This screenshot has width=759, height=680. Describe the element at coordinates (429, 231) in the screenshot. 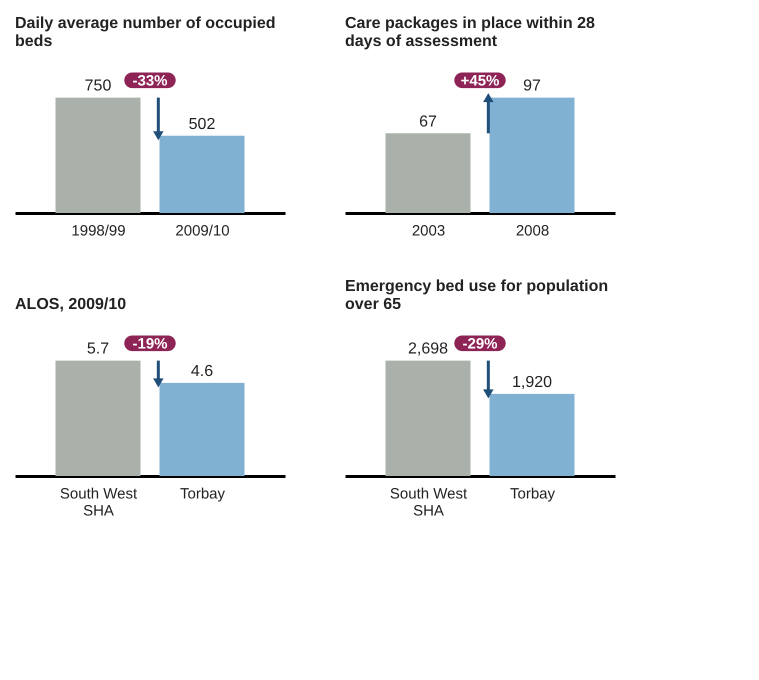

I see `x-tick-label: 2003` at that location.